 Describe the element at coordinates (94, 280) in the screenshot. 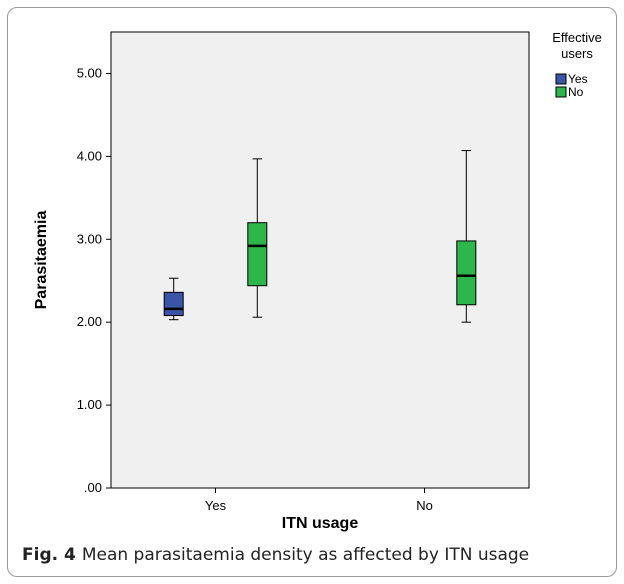

I see `y-axis-ticks: .00 1.00 2.00 3.00 4.00 5.00` at that location.